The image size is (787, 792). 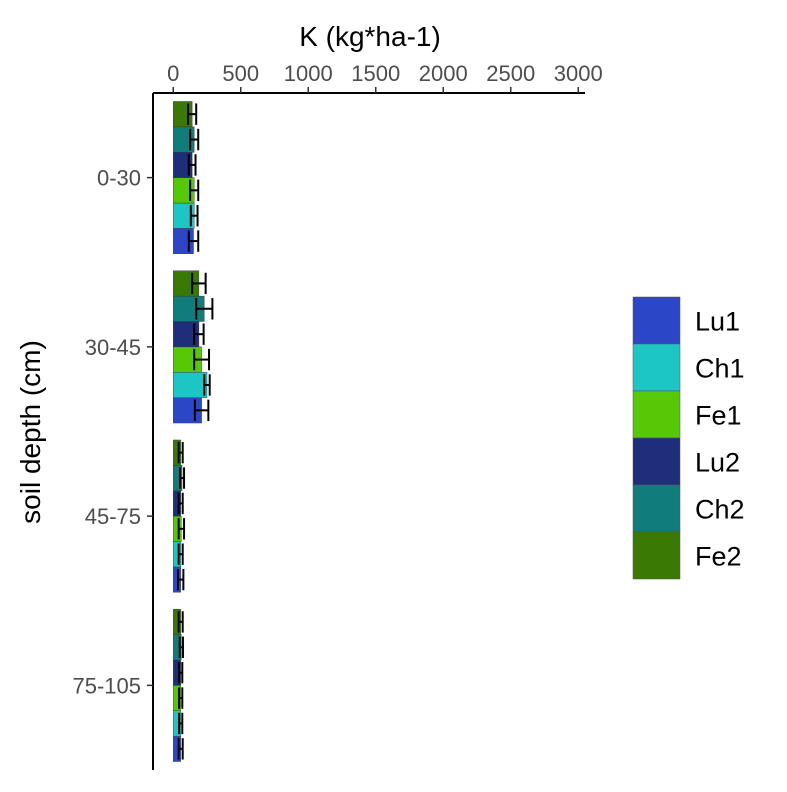 What do you see at coordinates (720, 369) in the screenshot?
I see `legend-label: Ch1` at bounding box center [720, 369].